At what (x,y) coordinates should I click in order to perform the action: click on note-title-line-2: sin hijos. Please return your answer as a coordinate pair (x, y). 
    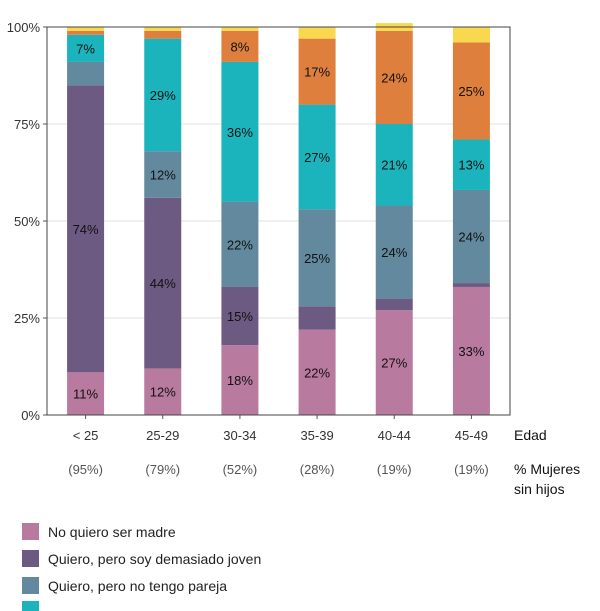
    Looking at the image, I should click on (539, 489).